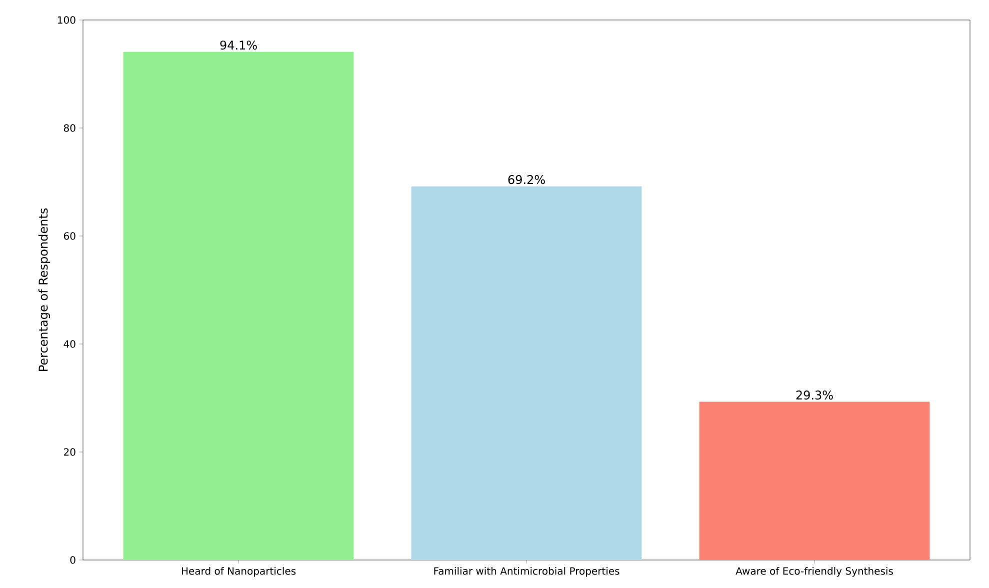 This screenshot has height=588, width=989. I want to click on y-tick-label: 0, so click(73, 560).